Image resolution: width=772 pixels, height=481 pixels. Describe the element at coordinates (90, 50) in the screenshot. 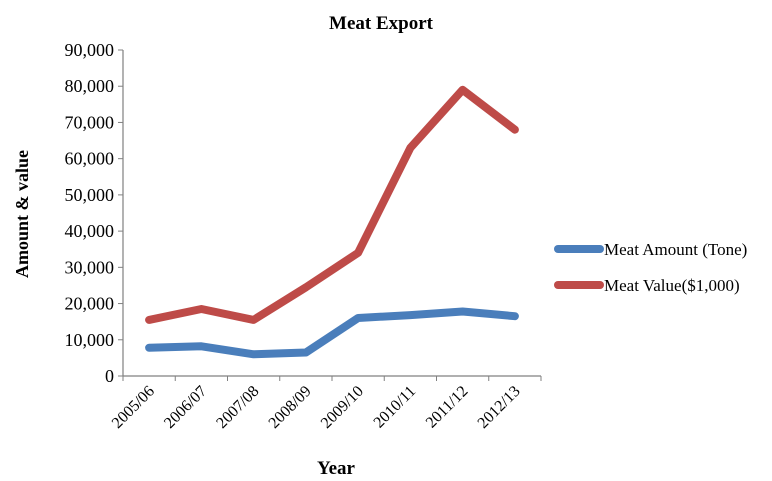

I see `y-tick-label: 90,000` at that location.